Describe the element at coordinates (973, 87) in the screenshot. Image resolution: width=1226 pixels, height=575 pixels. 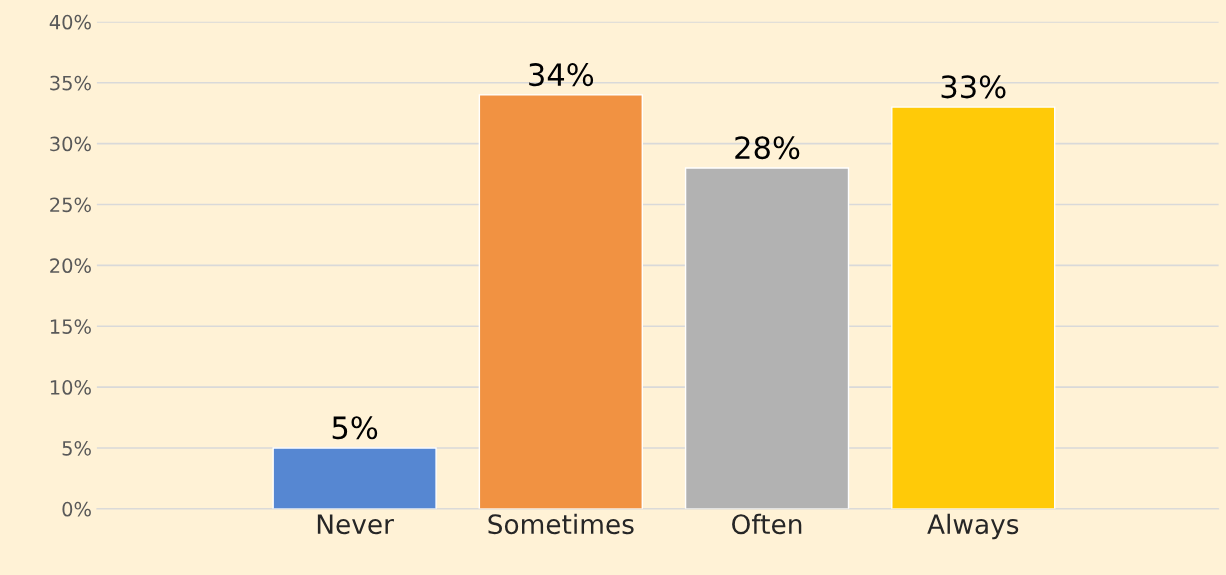
I see `data-label: 33%` at that location.